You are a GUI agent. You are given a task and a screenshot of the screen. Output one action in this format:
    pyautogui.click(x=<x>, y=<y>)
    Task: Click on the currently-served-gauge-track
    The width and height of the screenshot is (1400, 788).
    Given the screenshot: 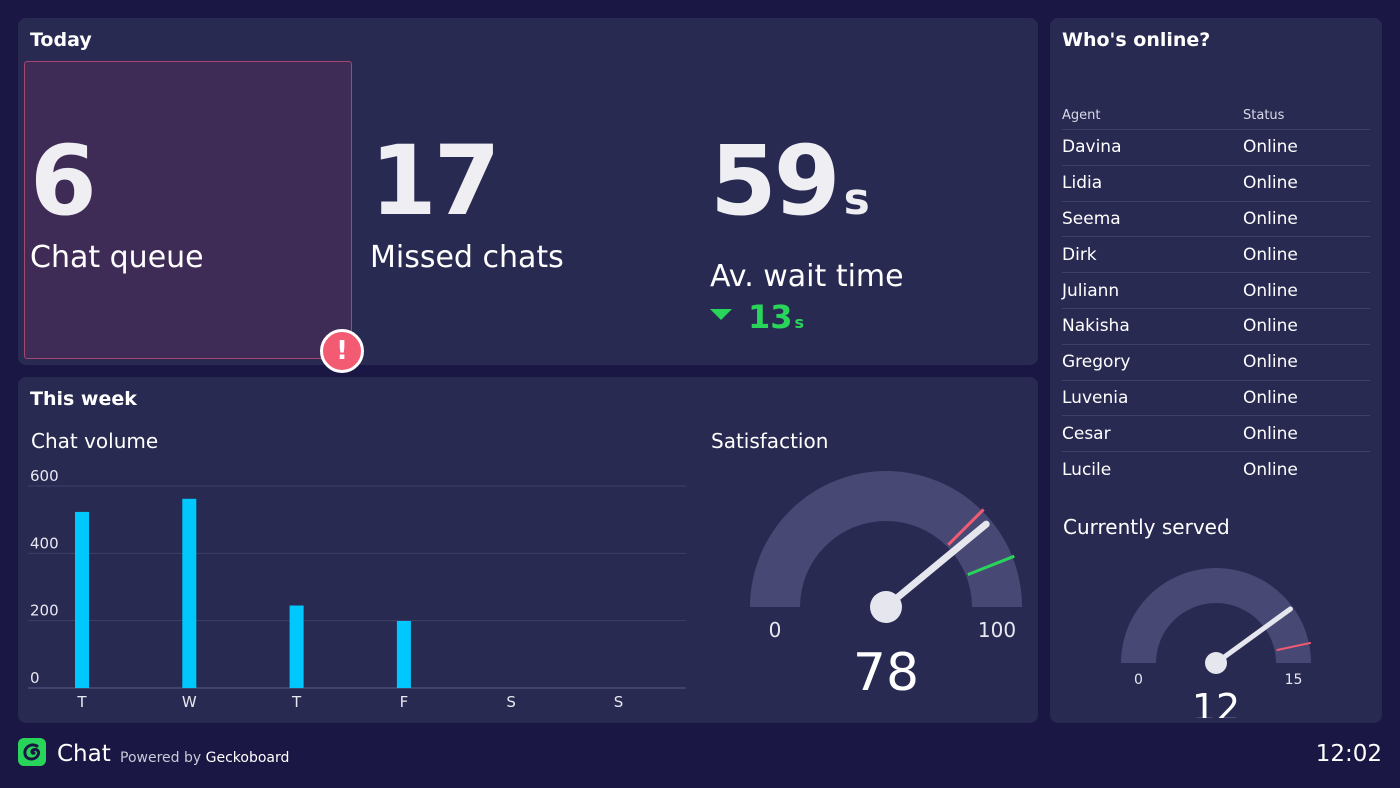 What is the action you would take?
    pyautogui.click(x=1216, y=615)
    